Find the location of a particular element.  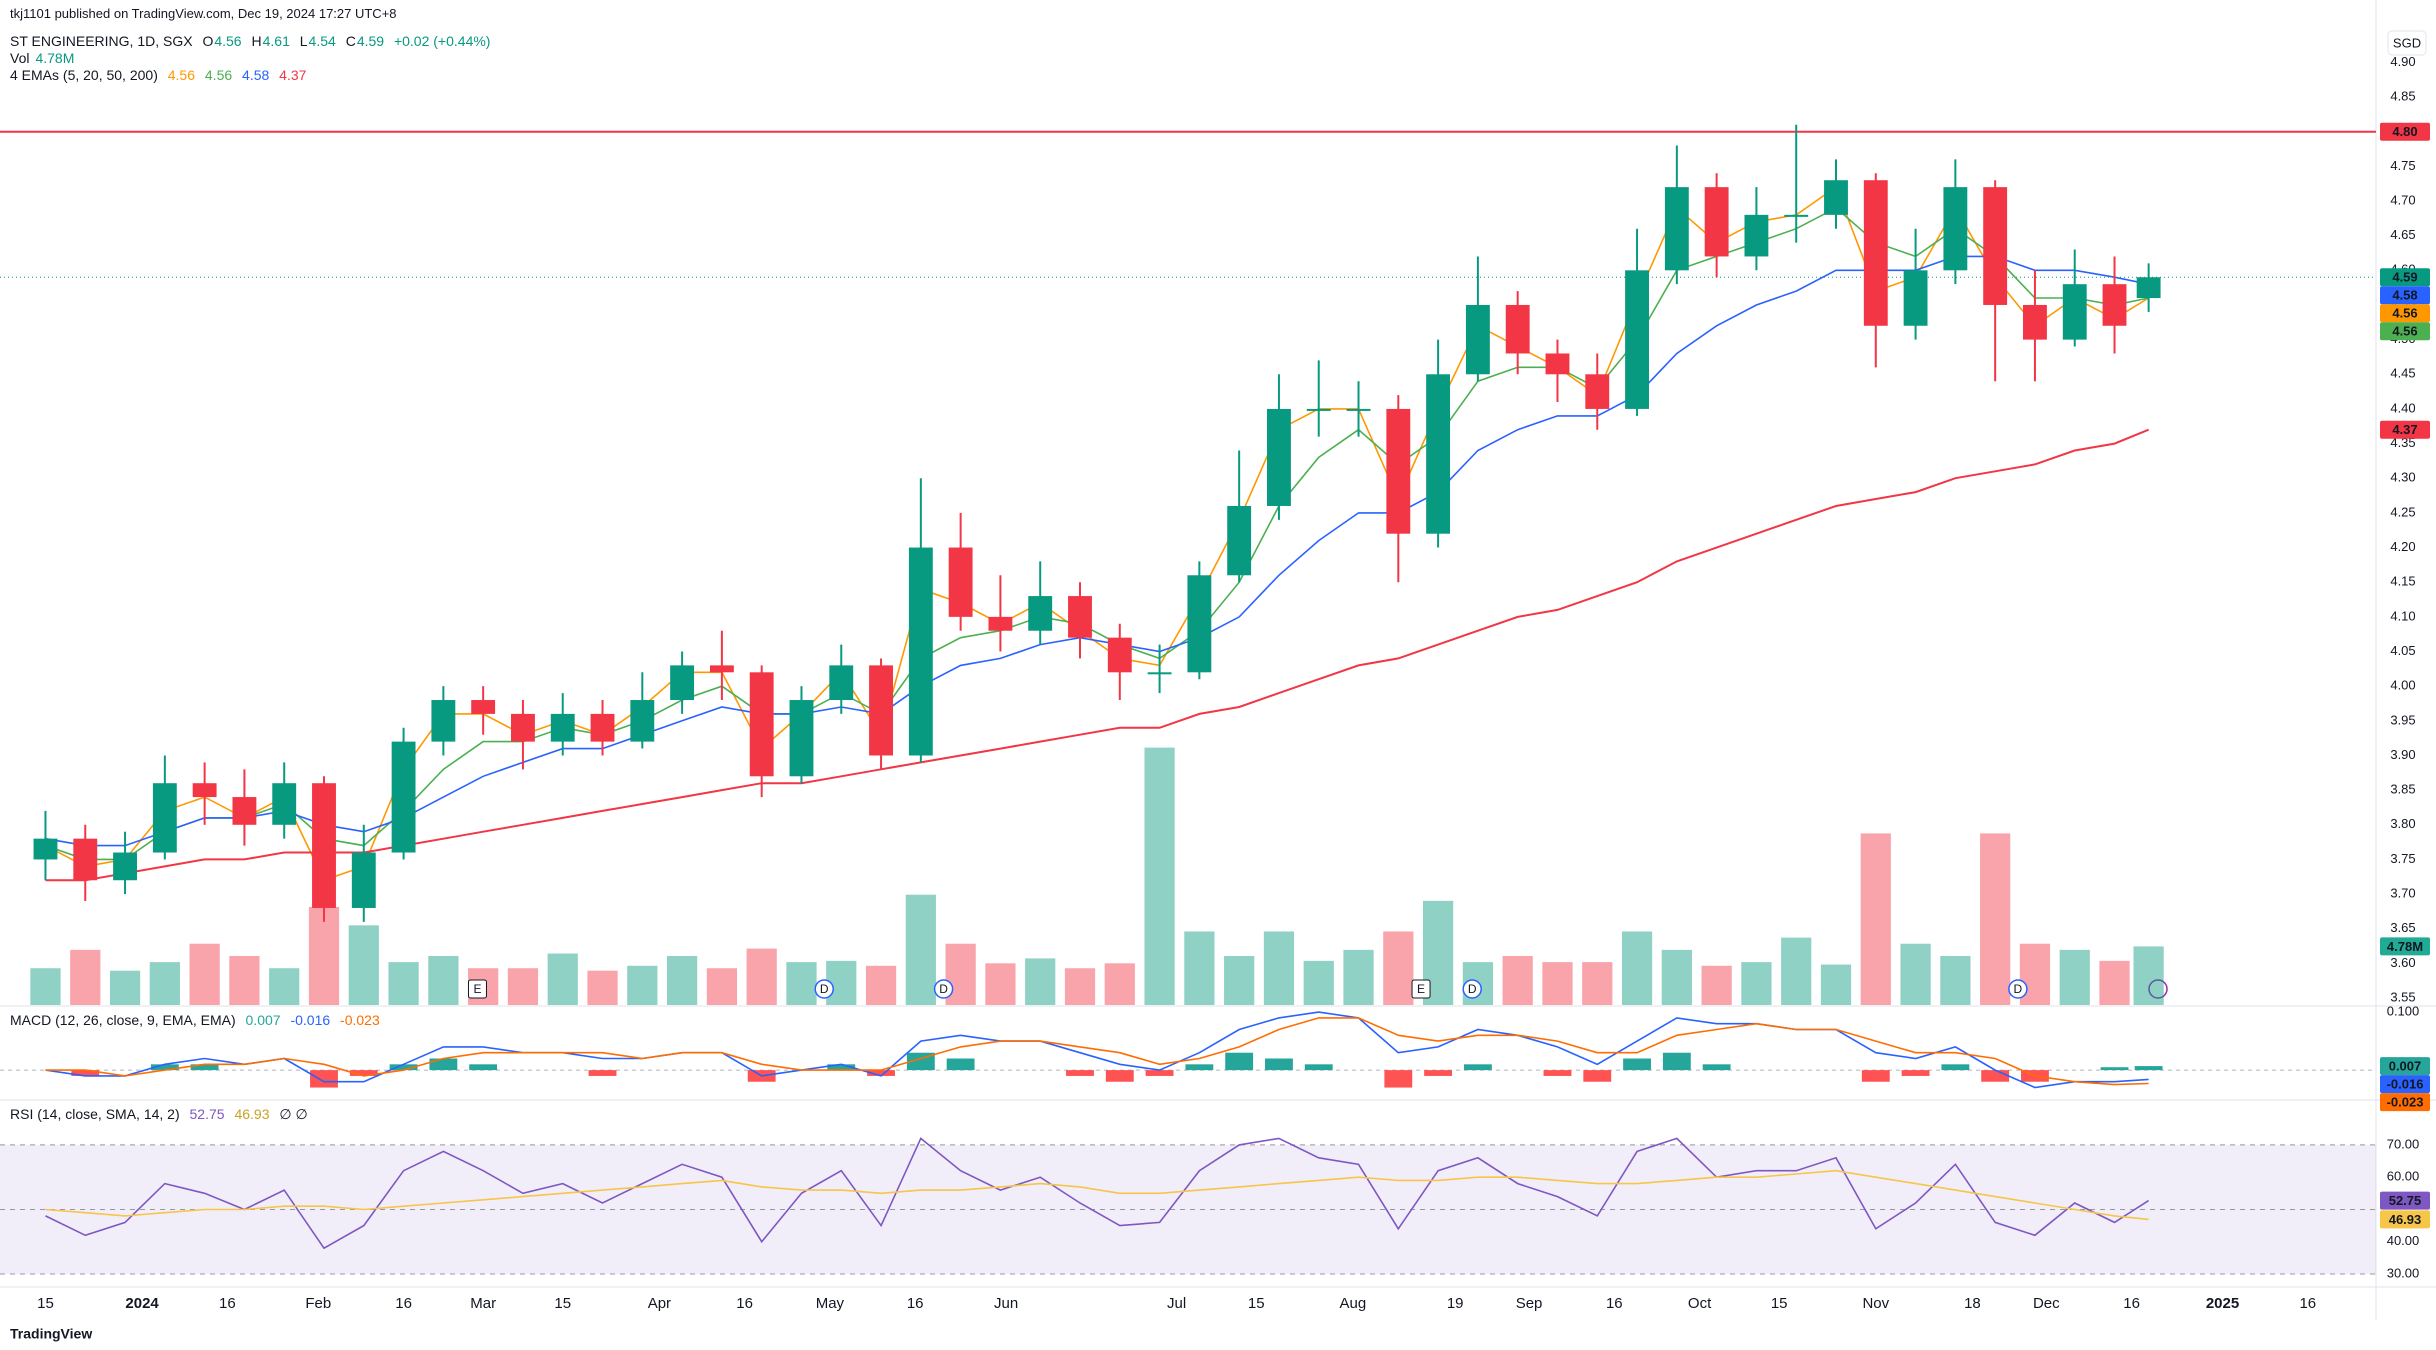

y-tick-label: 4.85 is located at coordinates (2402, 95).